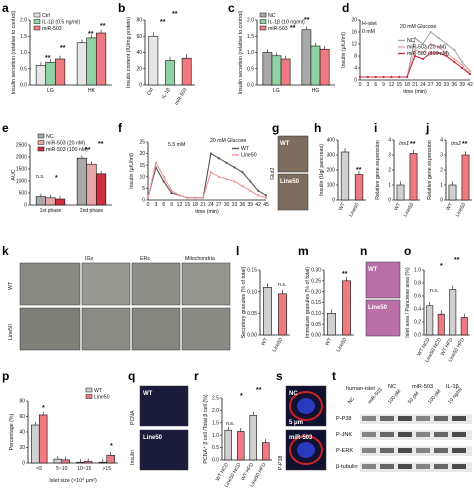  Describe the element at coordinates (456, 144) in the screenshot. I see `panel-title: Ins2` at that location.